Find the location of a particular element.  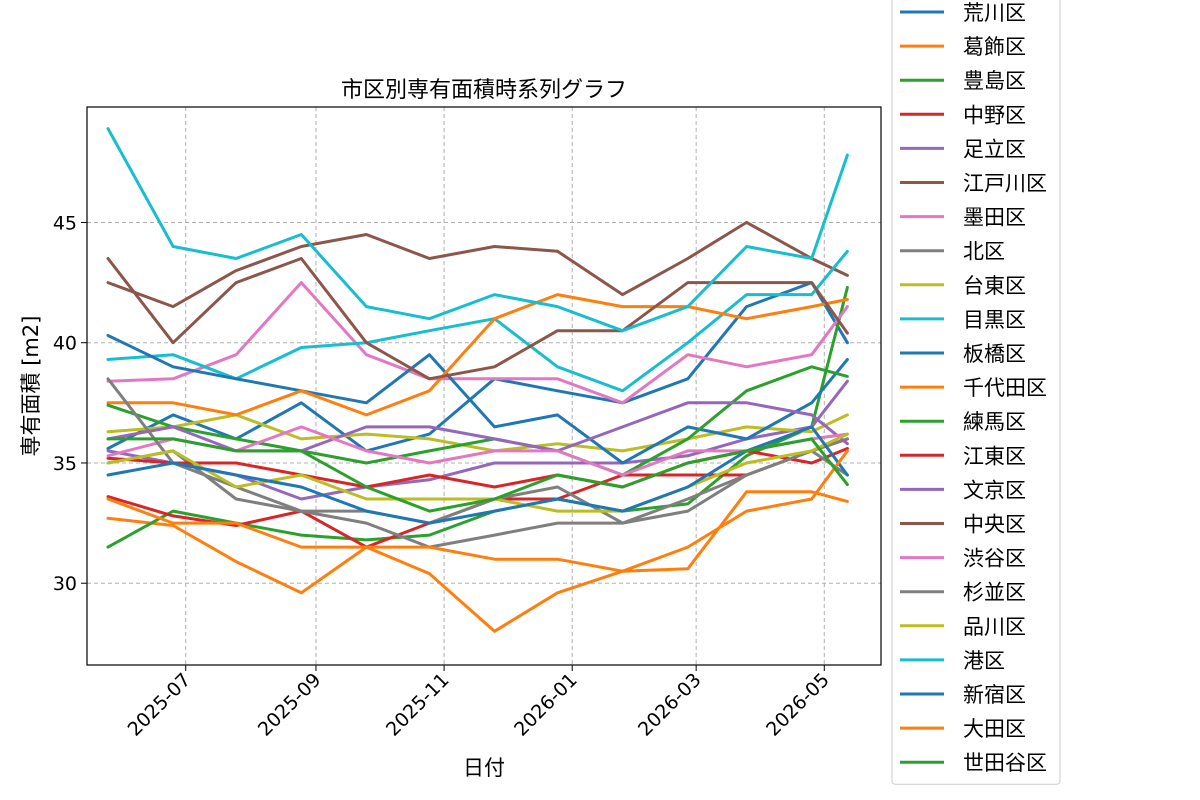

legend-label: 港区 is located at coordinates (984, 661).